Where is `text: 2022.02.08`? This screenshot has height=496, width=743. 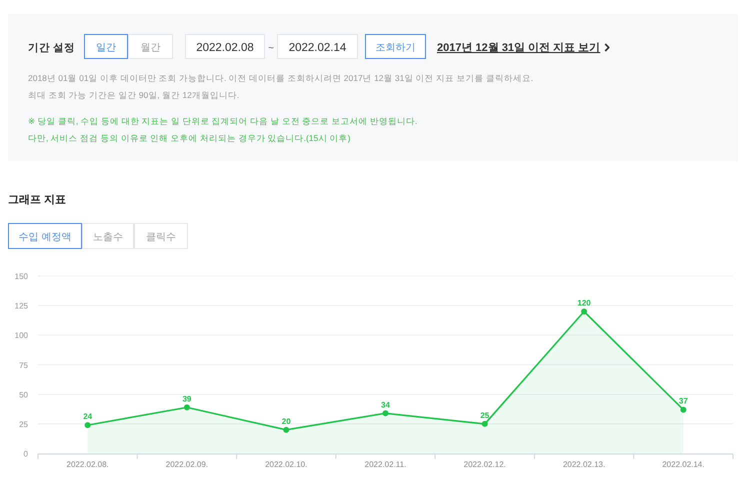
text: 2022.02.08 is located at coordinates (225, 48).